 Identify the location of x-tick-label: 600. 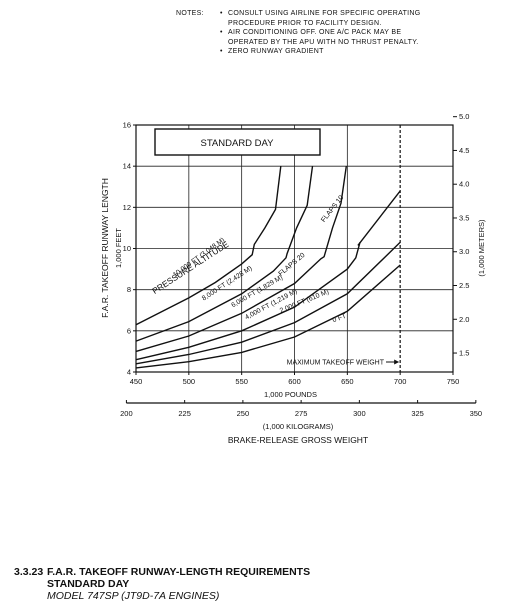
(294, 381).